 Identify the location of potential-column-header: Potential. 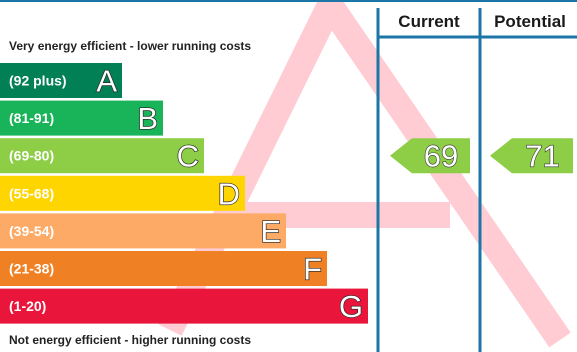
(530, 21).